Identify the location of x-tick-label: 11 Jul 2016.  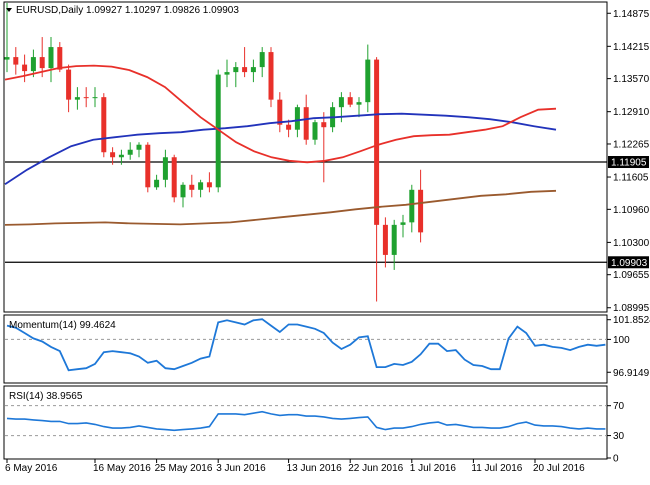
(496, 468).